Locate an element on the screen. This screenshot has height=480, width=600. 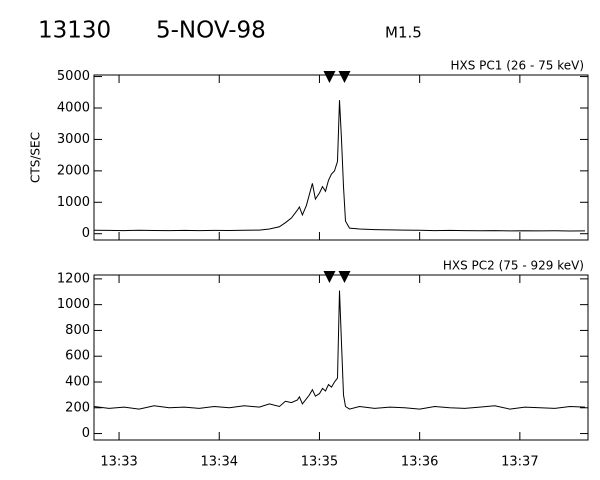
chart-title: HXS PC1 (26 - 75 keV) is located at coordinates (517, 66).